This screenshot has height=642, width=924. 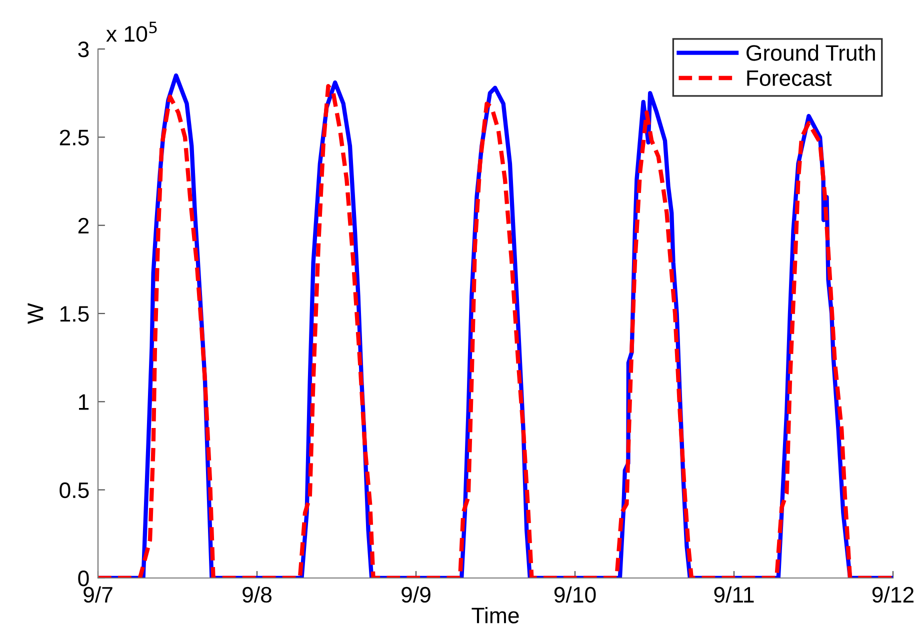 I want to click on x-tick-label: 9/8, so click(x=257, y=594).